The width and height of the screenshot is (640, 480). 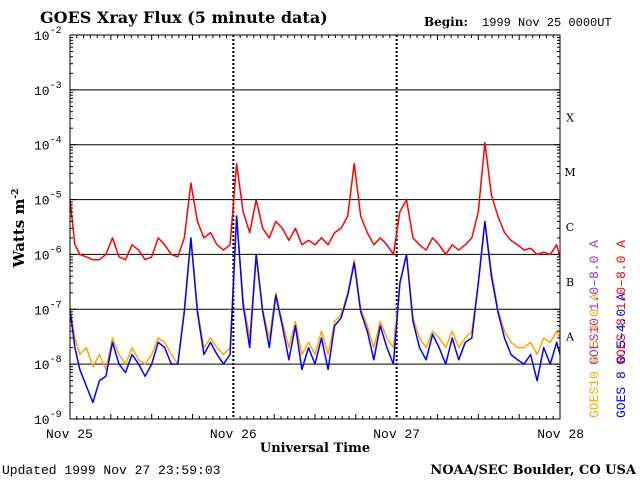 I want to click on begin-value: 1999 Nov 25 0000UT, so click(x=547, y=23).